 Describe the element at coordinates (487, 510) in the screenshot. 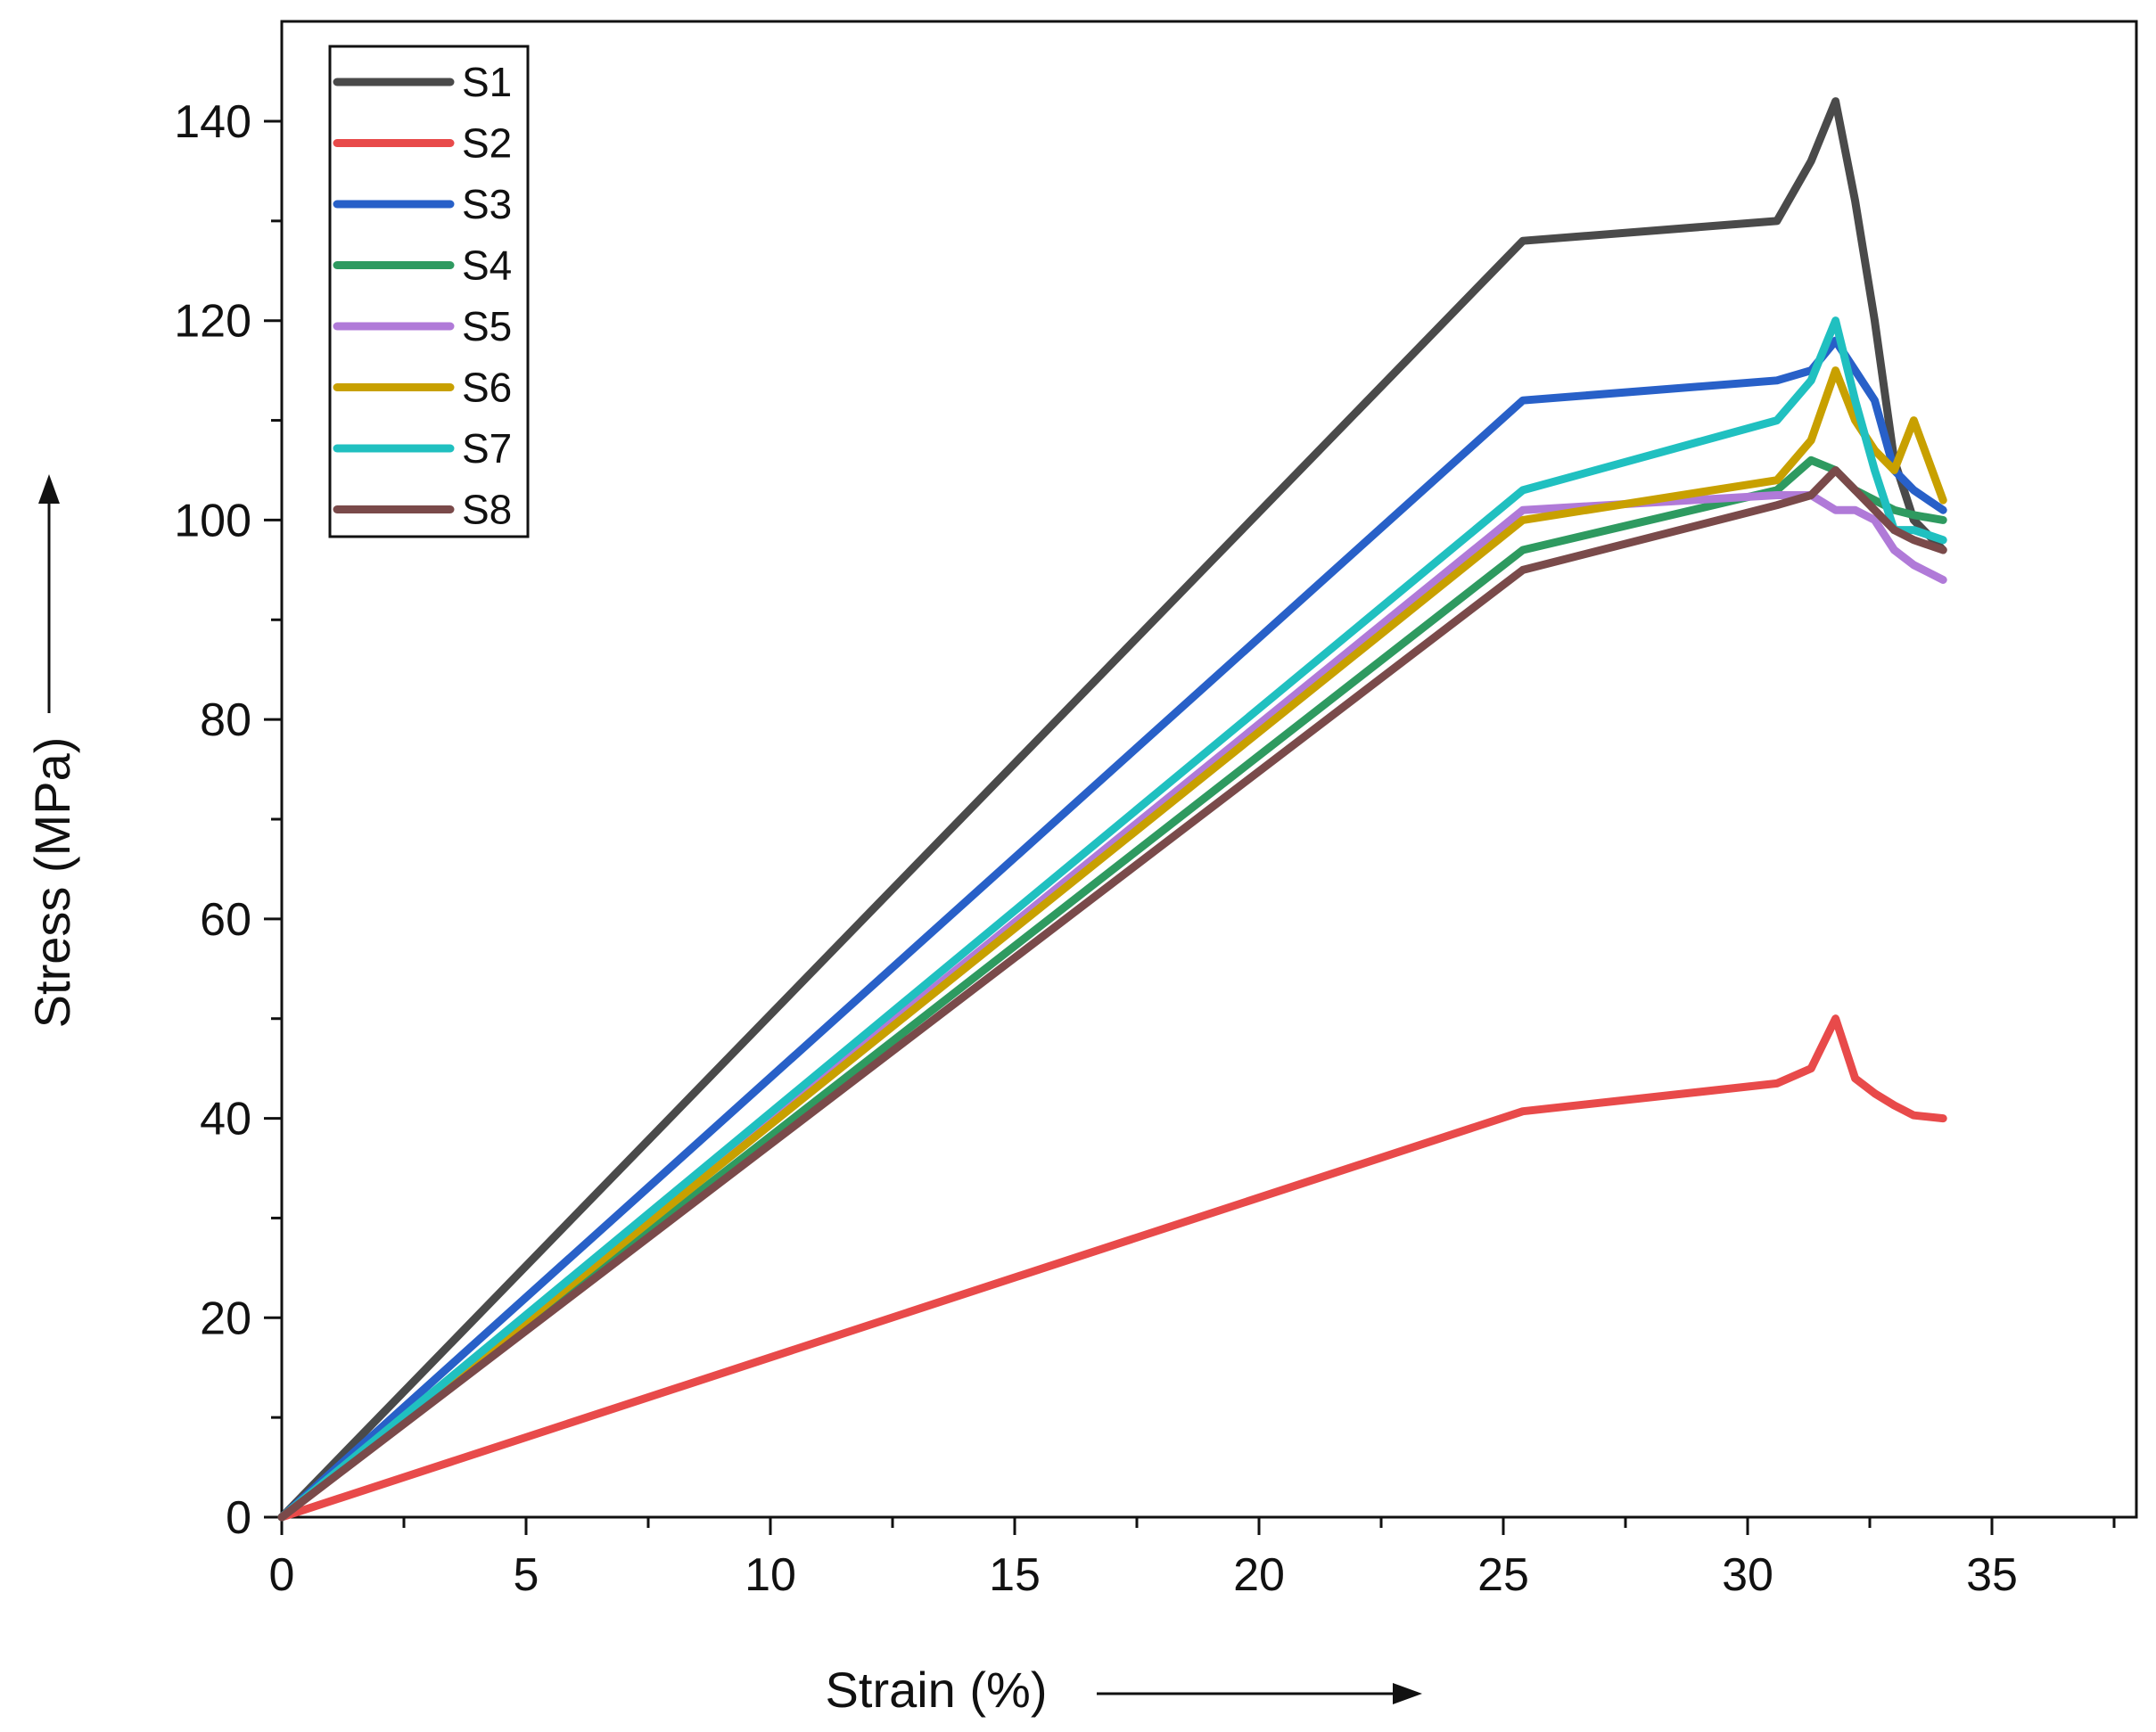

I see `legend-label-s8: S8` at that location.